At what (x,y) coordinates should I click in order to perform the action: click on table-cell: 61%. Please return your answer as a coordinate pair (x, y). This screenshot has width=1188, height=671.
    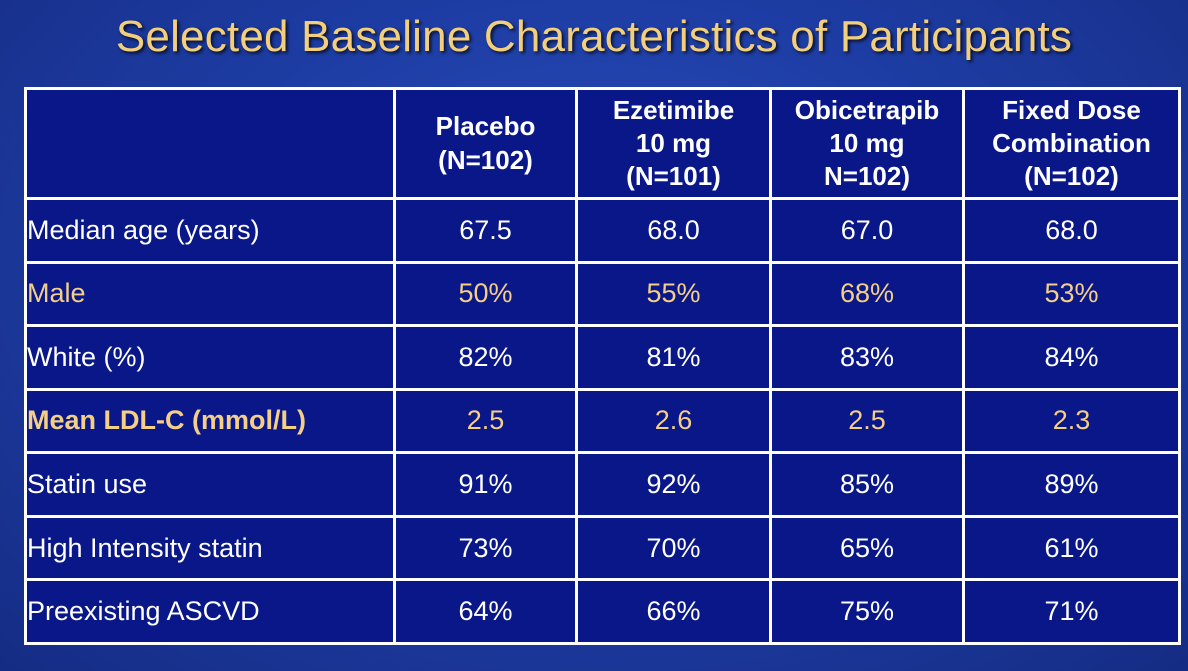
    Looking at the image, I should click on (1071, 548).